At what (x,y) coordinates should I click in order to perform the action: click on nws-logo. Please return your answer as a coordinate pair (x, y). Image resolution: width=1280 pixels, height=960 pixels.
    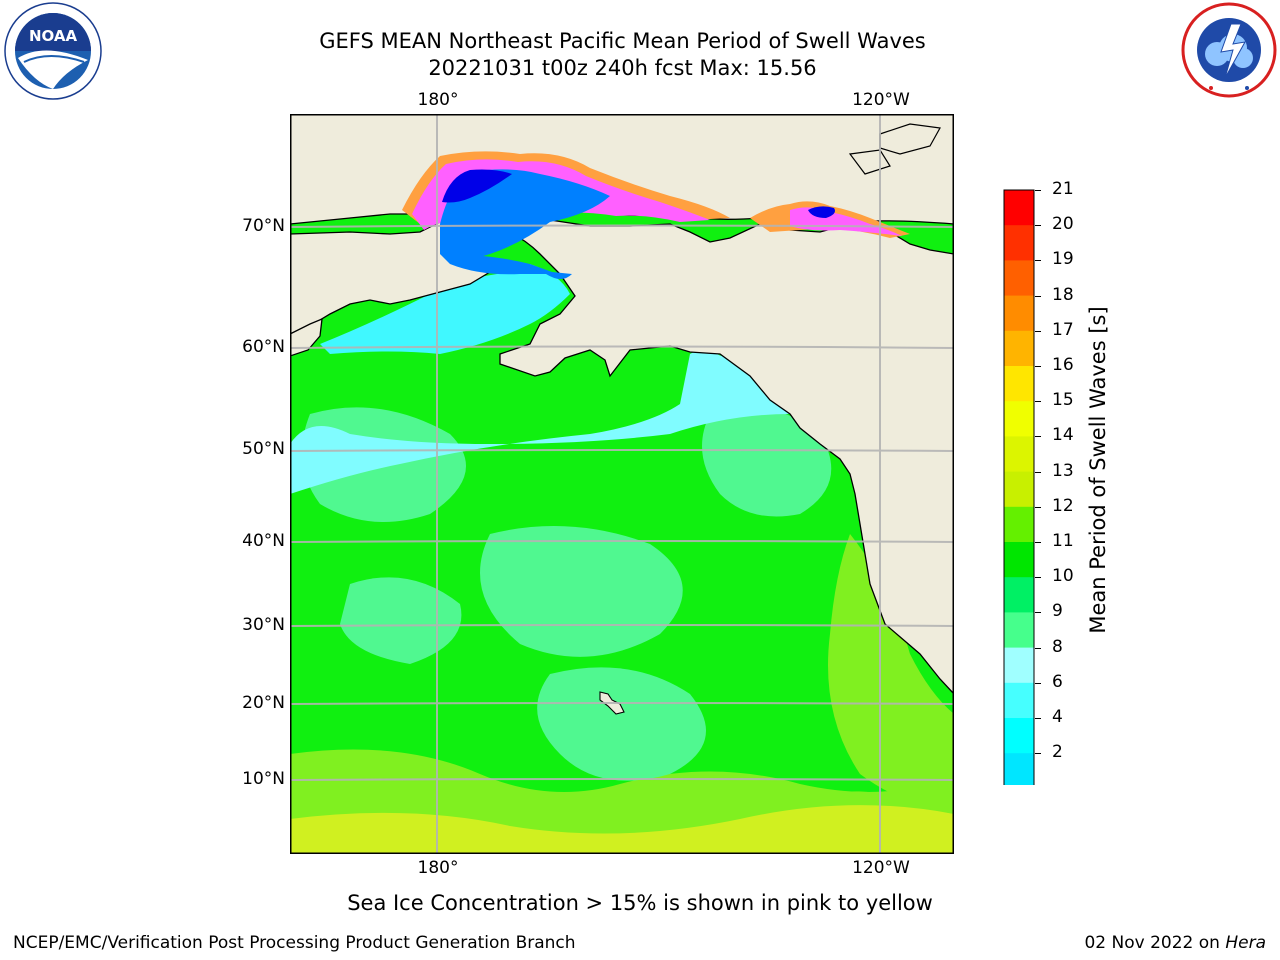
    Looking at the image, I should click on (1229, 50).